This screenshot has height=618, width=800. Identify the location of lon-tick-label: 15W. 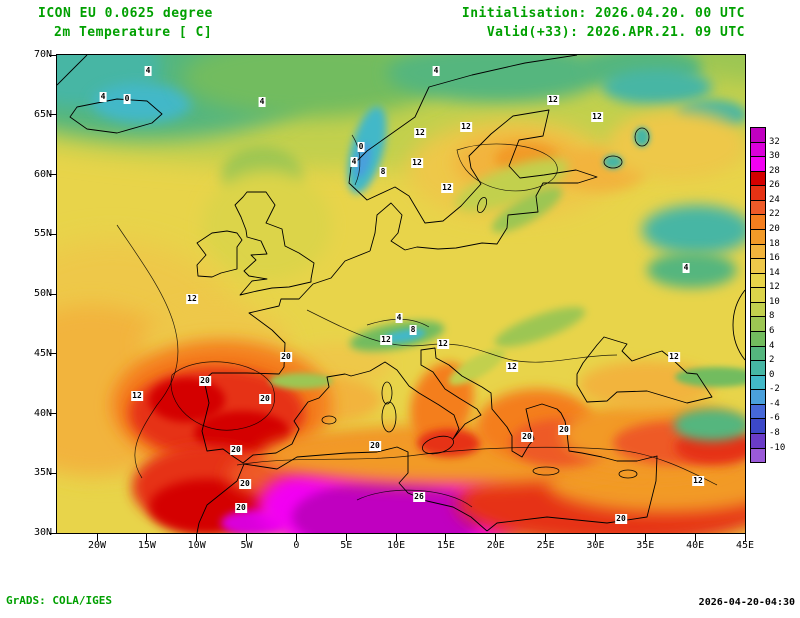
(146, 545).